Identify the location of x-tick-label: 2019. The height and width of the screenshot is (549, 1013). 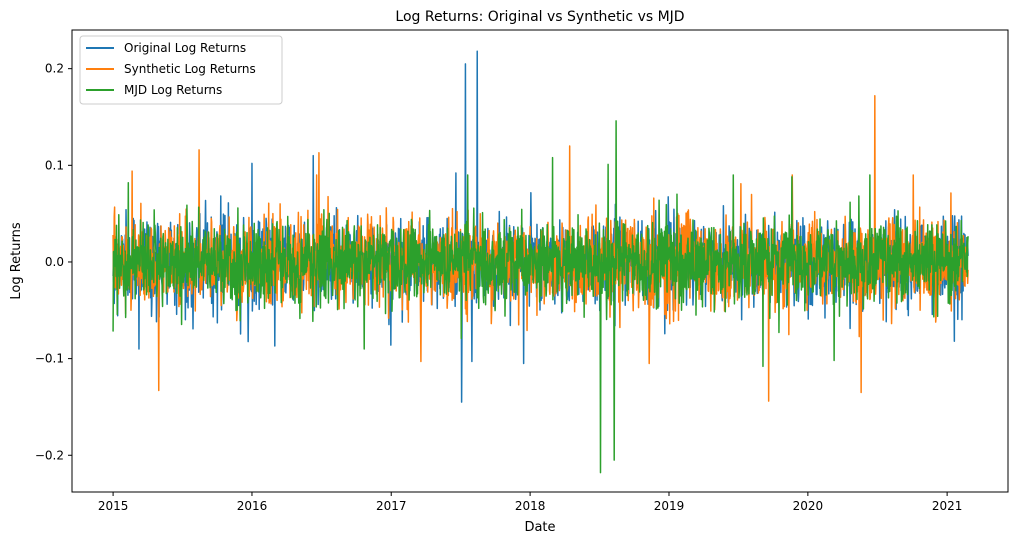
(669, 506).